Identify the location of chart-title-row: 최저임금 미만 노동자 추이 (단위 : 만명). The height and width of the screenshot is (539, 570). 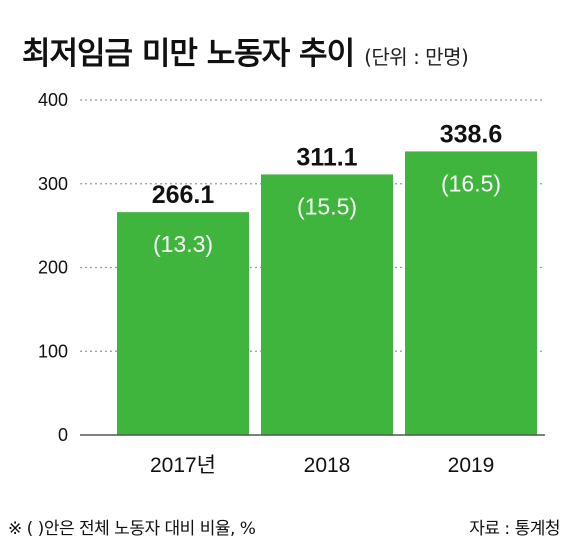
(245, 50).